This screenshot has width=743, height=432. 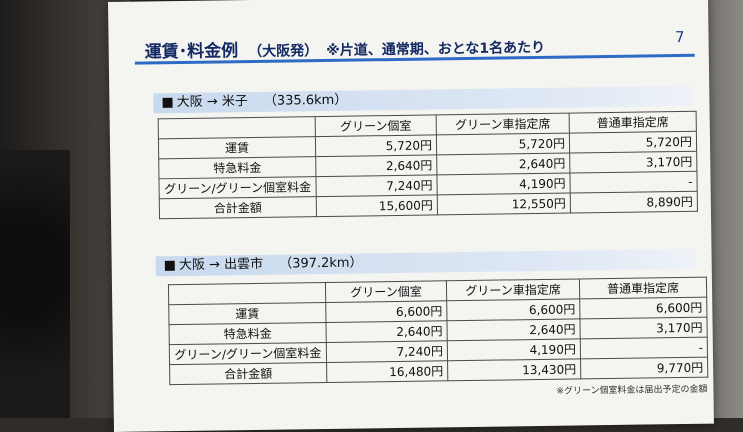 I want to click on background-object, so click(x=35, y=284).